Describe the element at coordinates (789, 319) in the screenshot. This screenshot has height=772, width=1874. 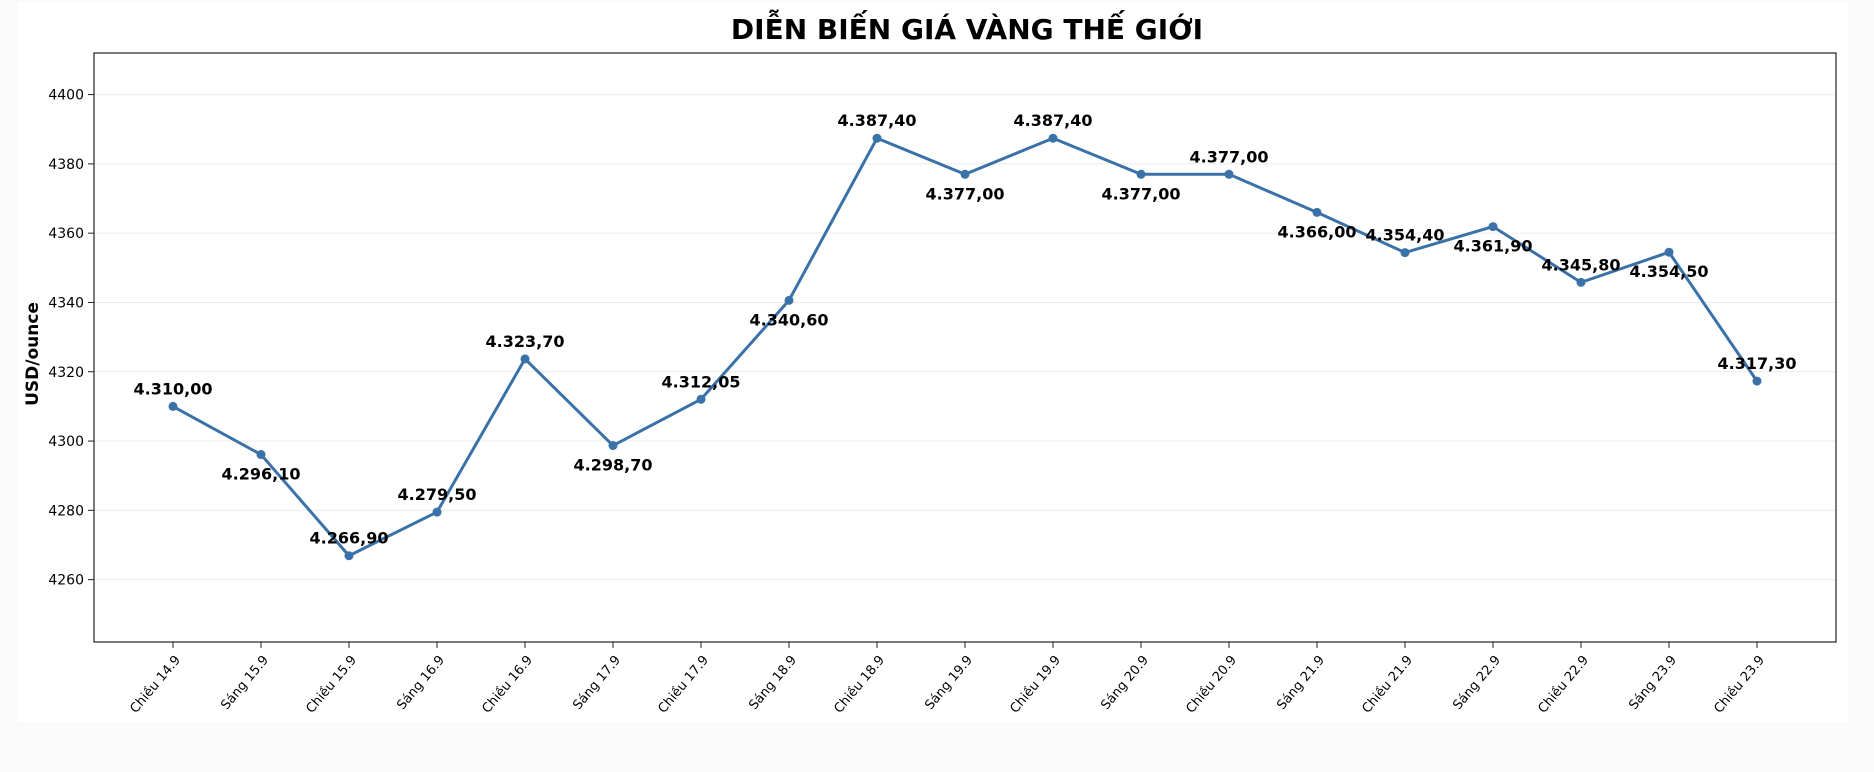
I see `data-label: 4.340,60` at that location.